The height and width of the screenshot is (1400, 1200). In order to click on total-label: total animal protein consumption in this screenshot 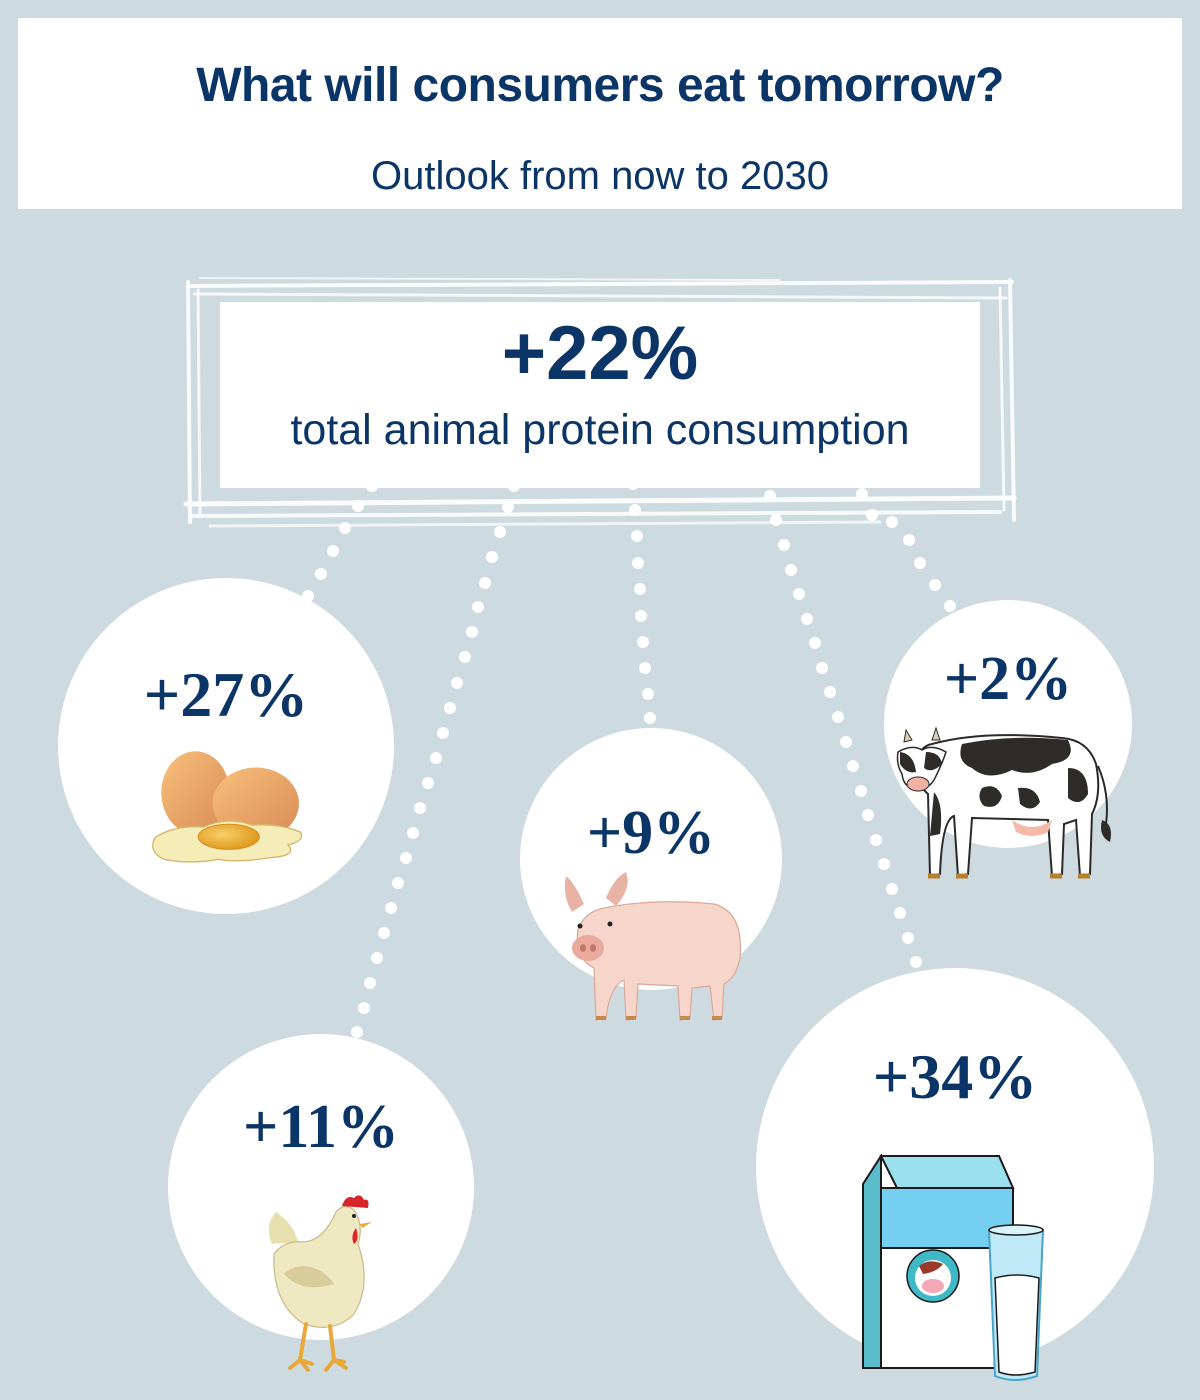, I will do `click(600, 430)`.